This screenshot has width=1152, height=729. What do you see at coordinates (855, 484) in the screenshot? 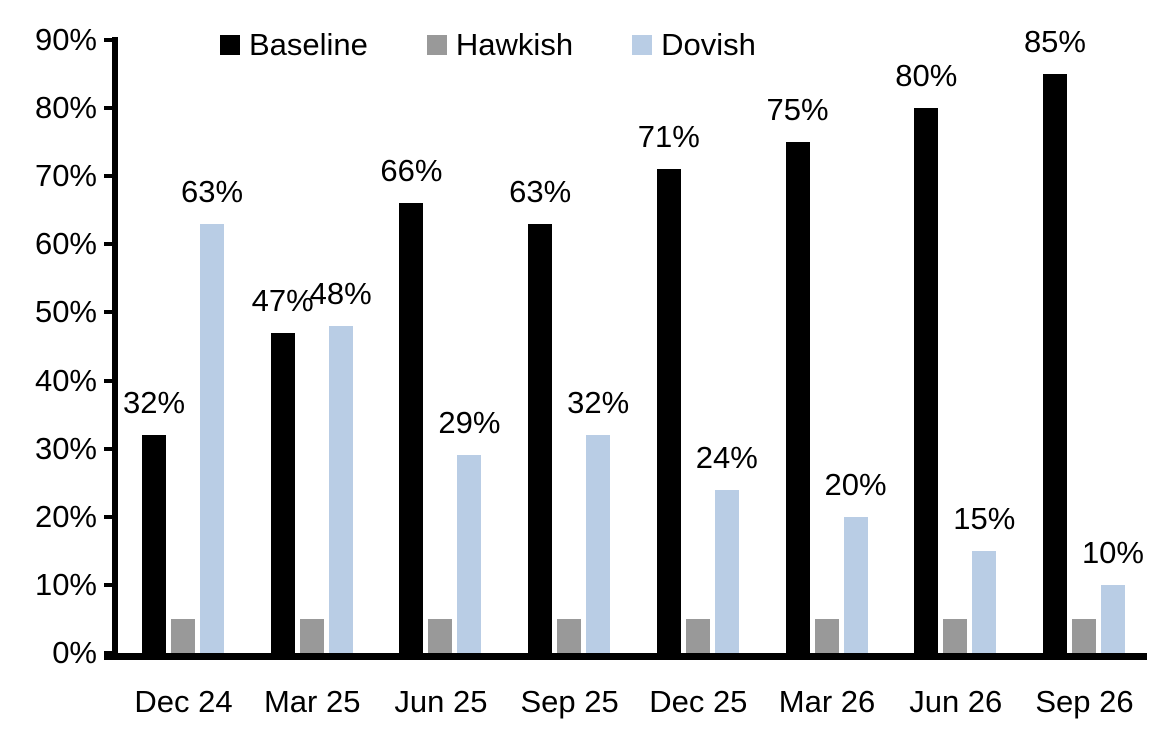
I see `data-label-dovish-5: 20%` at bounding box center [855, 484].